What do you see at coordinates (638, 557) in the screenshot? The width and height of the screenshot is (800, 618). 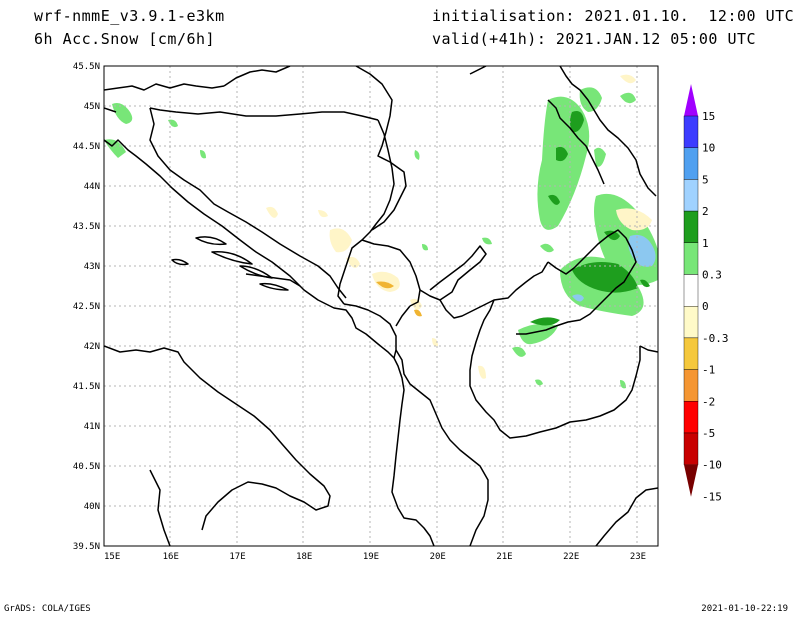 I see `lon-tick-label: 23E` at bounding box center [638, 557].